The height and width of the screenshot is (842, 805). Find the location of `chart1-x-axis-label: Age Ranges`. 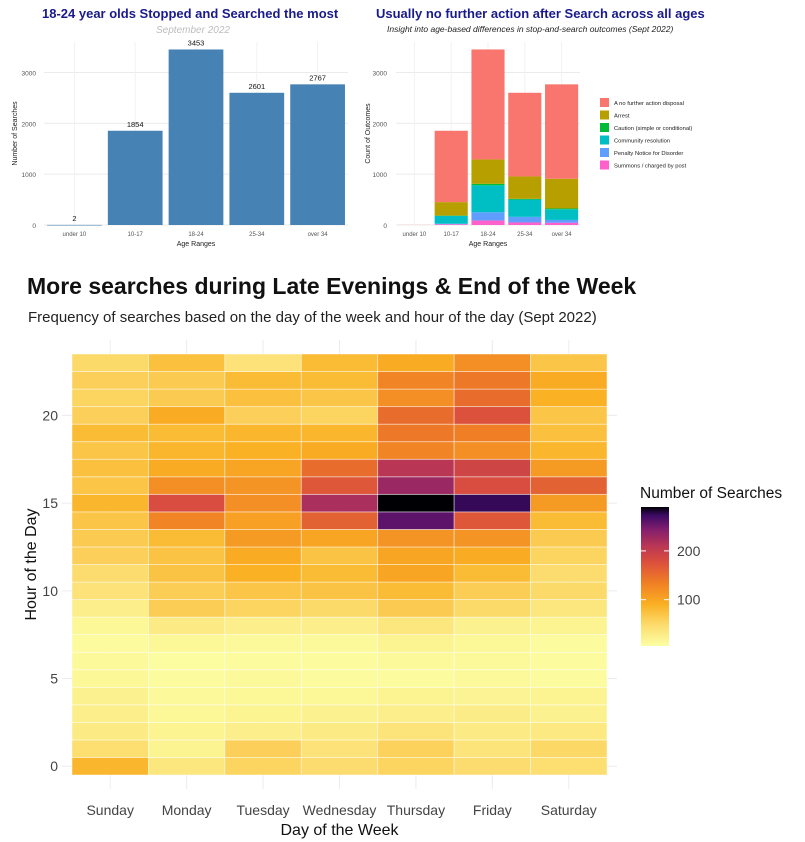

chart1-x-axis-label: Age Ranges is located at coordinates (196, 244).